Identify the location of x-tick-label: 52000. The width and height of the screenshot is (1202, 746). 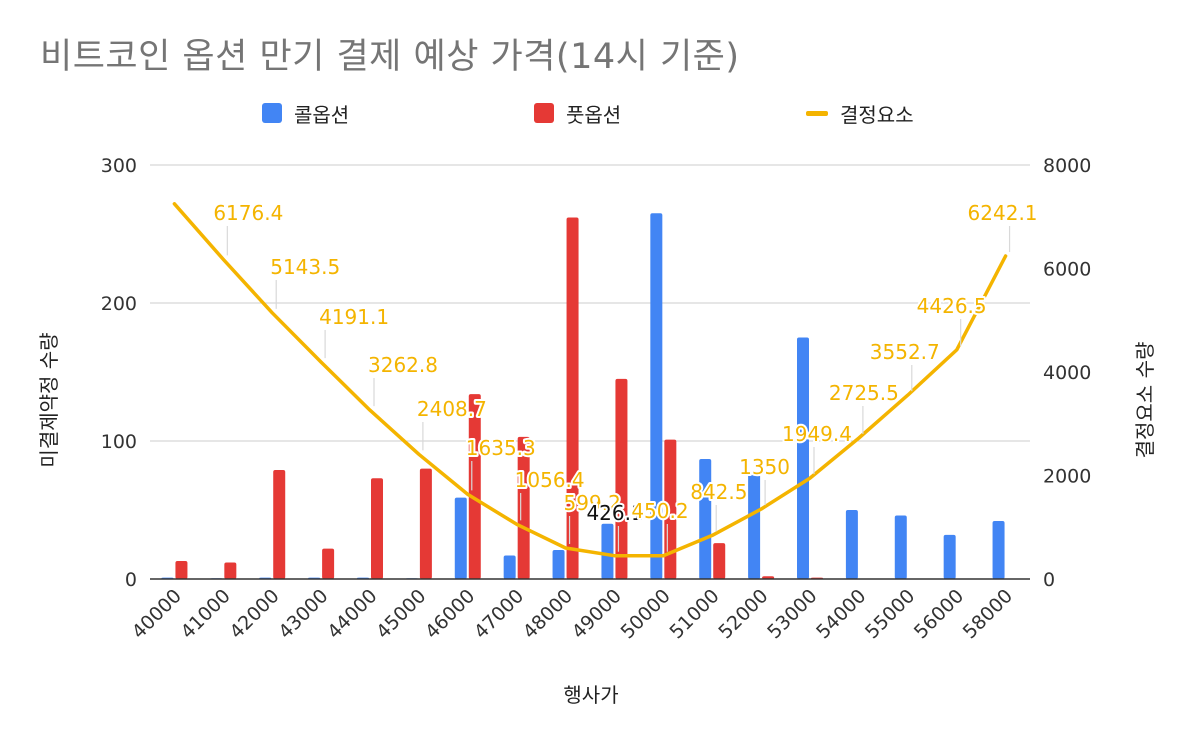
(743, 614).